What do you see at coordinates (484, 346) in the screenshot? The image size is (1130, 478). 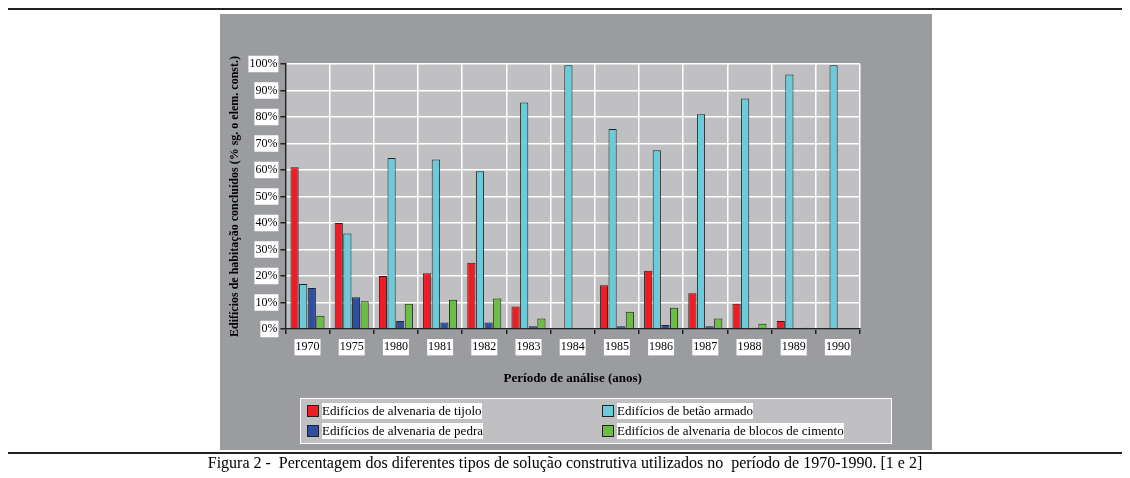 I see `x-tick-label: 1982` at bounding box center [484, 346].